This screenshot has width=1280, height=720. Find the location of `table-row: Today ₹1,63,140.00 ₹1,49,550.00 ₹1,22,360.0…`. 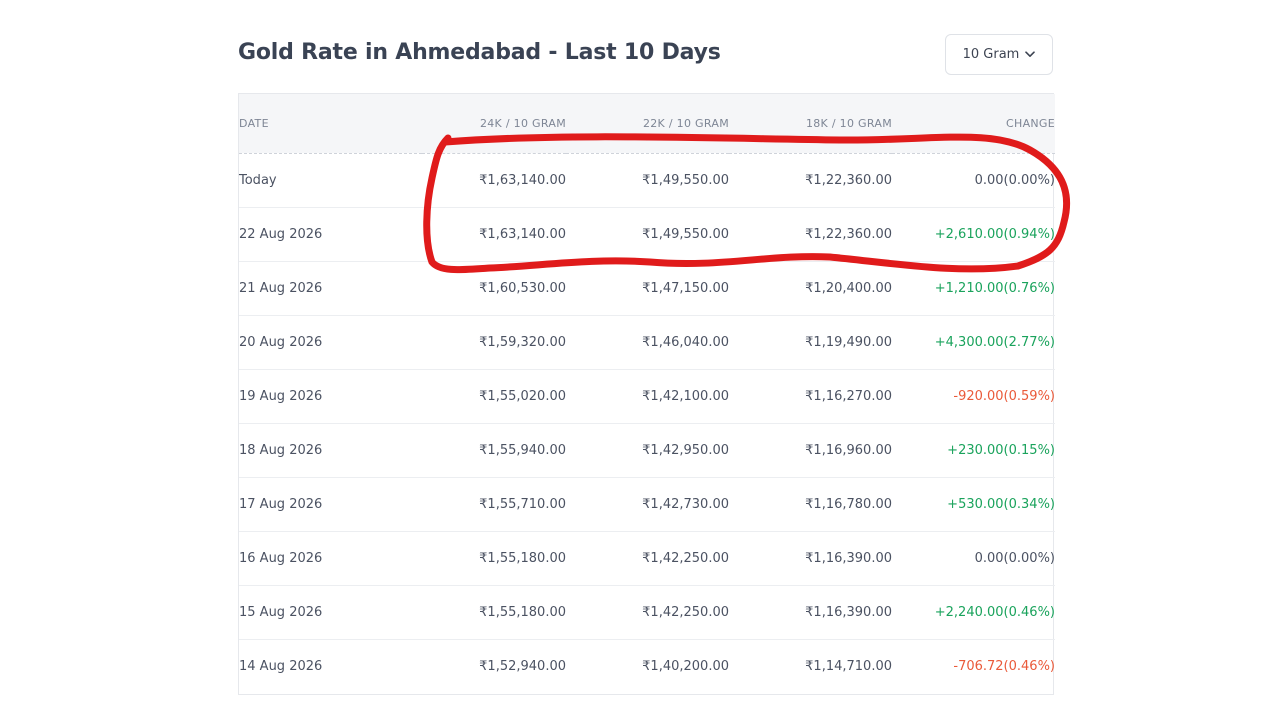

table-row: Today ₹1,63,140.00 ₹1,49,550.00 ₹1,22,360.0… is located at coordinates (647, 180).